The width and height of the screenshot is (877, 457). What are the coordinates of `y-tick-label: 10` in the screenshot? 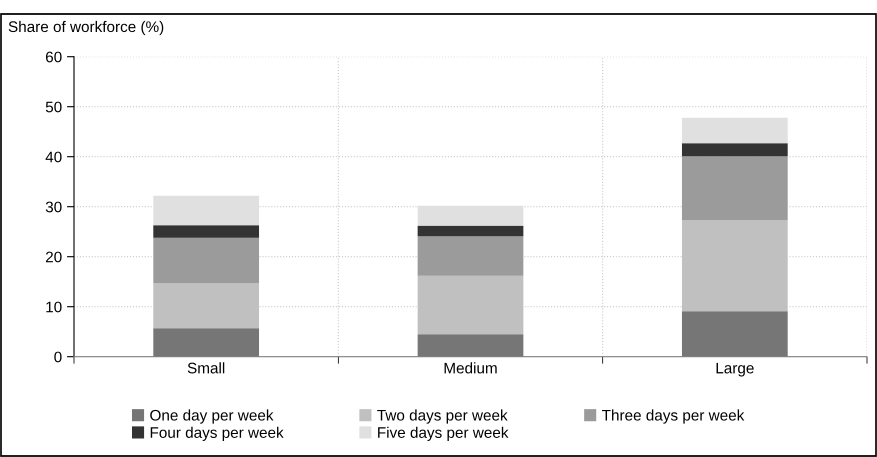 It's located at (54, 307).